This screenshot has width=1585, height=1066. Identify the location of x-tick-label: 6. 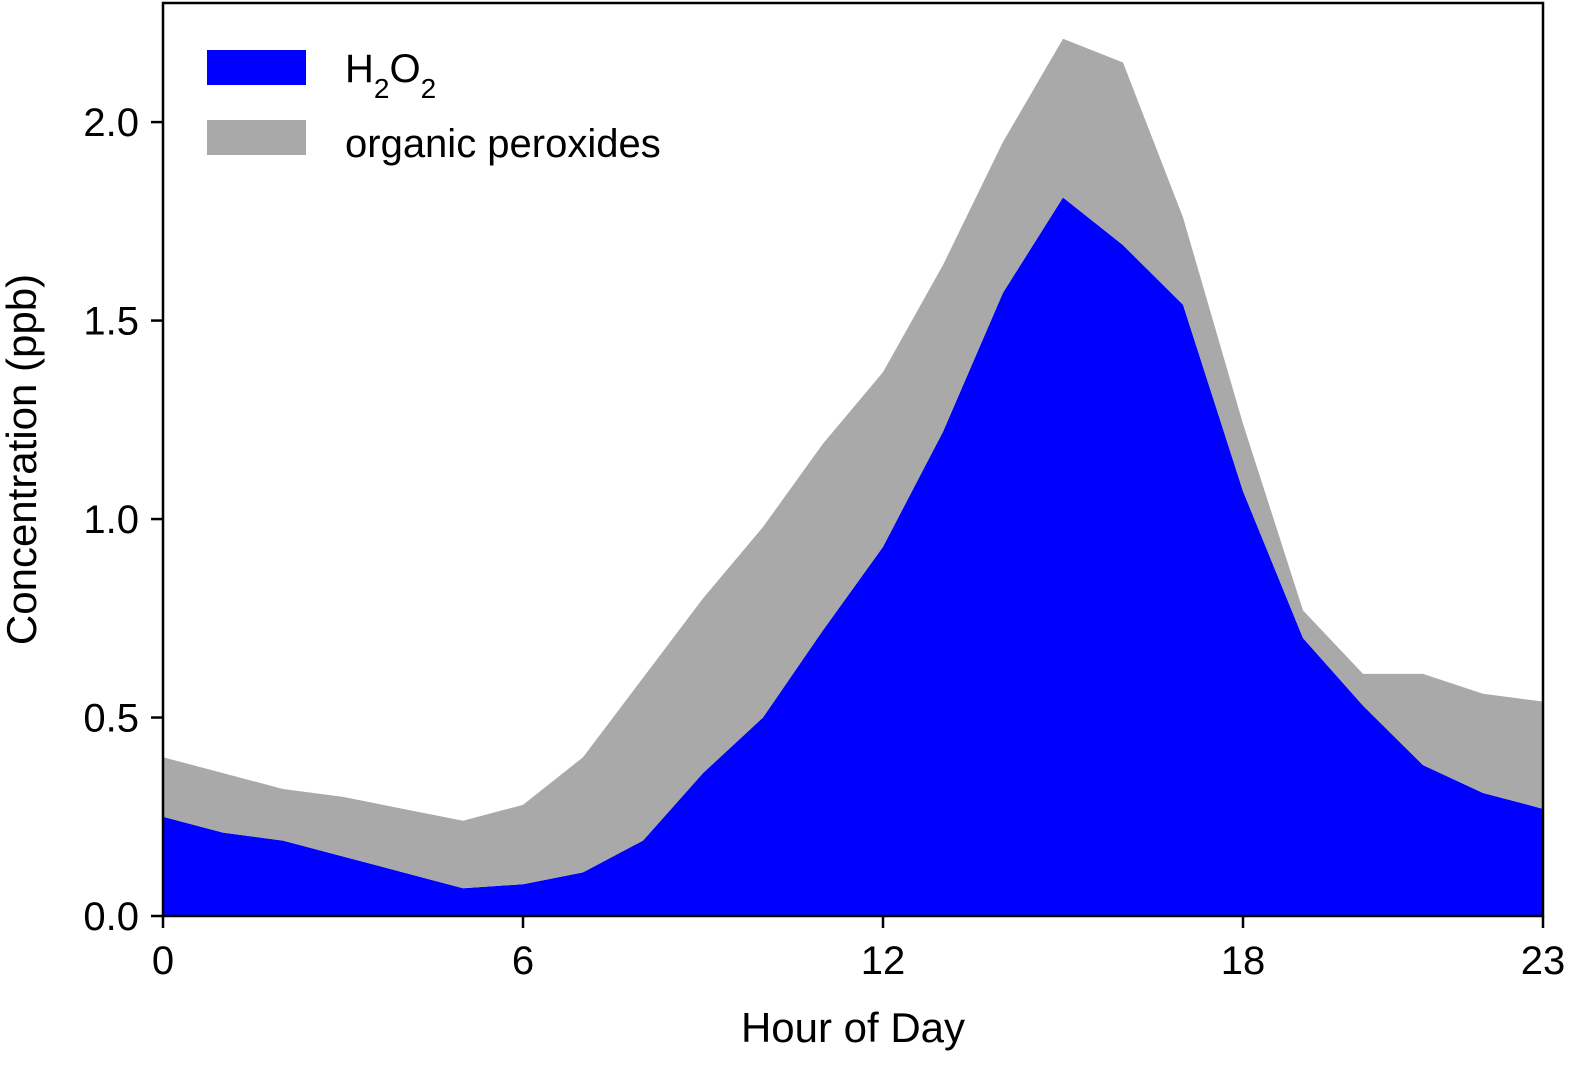
(523, 961).